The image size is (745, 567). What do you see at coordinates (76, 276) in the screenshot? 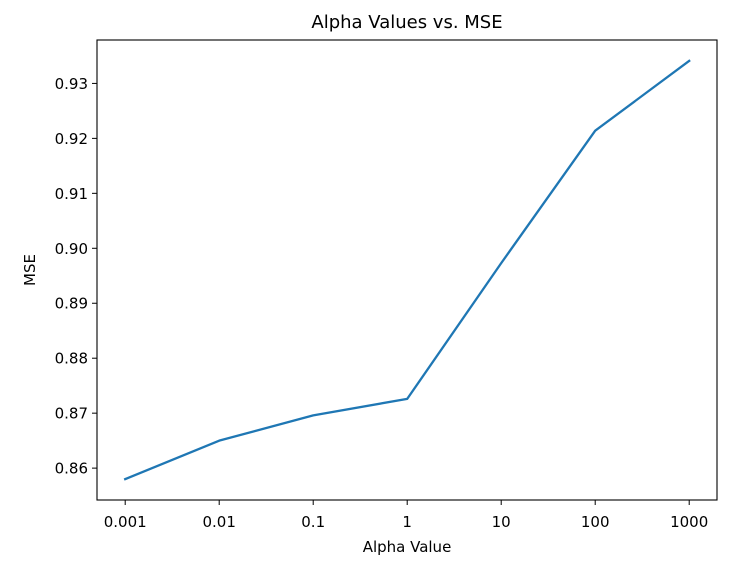
I see `y-axis-ticks: 0.86 0.87 0.88 0.89 0.90 0.91 0.92 0.93` at bounding box center [76, 276].